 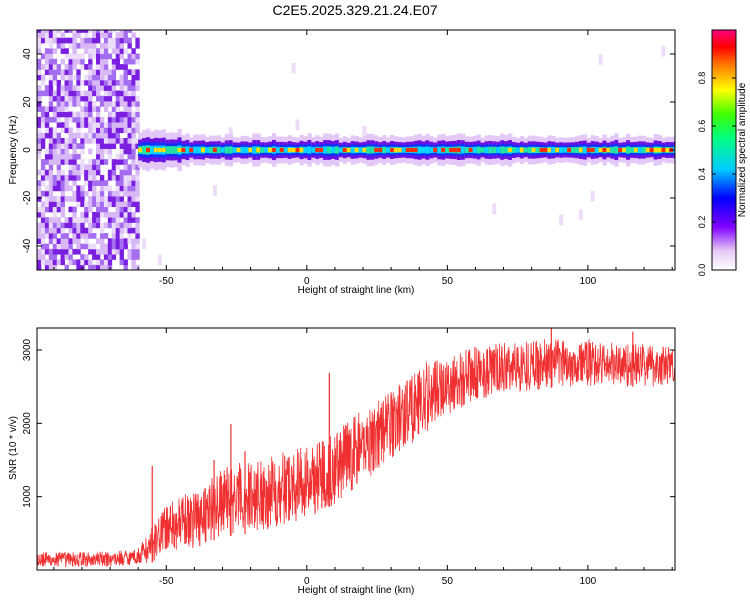 What do you see at coordinates (702, 174) in the screenshot?
I see `colorbar-tick-label: 0.4` at bounding box center [702, 174].